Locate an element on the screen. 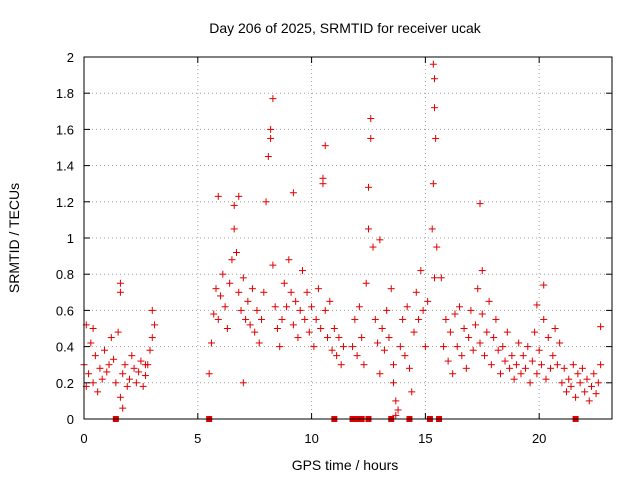 This screenshot has width=640, height=480. y-tick-label: 1.6 is located at coordinates (65, 129).